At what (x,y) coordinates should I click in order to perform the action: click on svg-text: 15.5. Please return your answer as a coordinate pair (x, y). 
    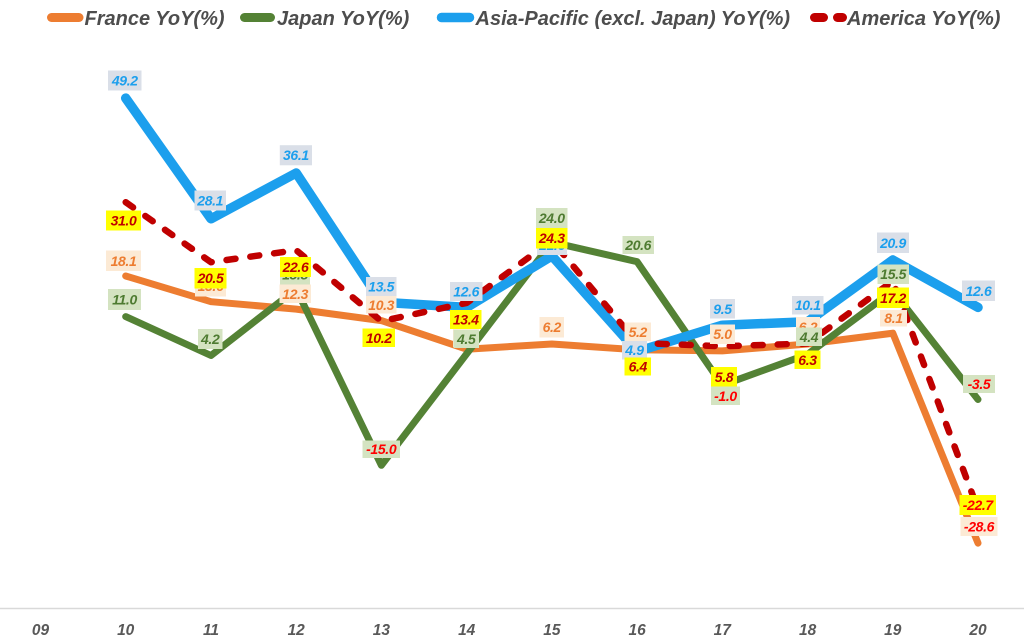
    Looking at the image, I should click on (893, 274).